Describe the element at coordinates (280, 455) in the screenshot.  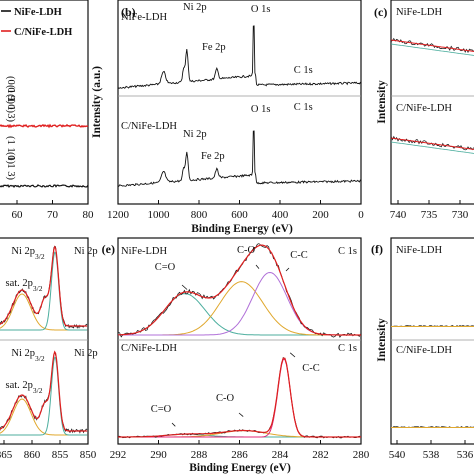
I see `x-tick-label: 284` at that location.